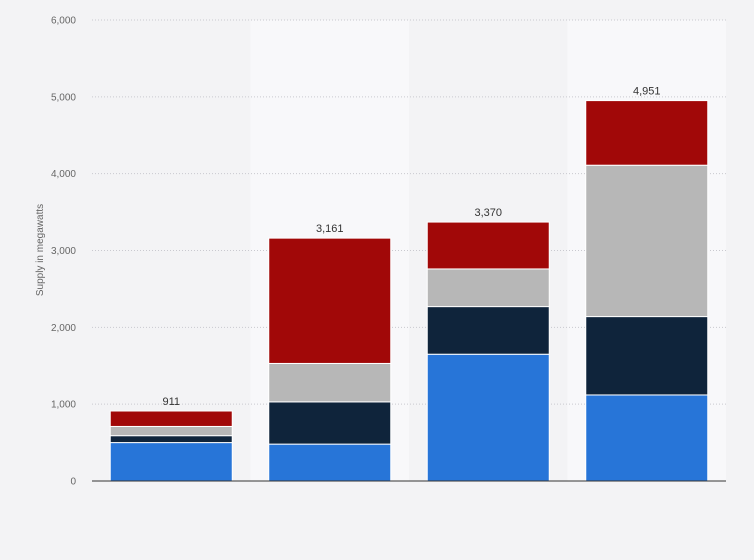  Describe the element at coordinates (647, 92) in the screenshot. I see `bar-total-label-3: 4,951` at that location.